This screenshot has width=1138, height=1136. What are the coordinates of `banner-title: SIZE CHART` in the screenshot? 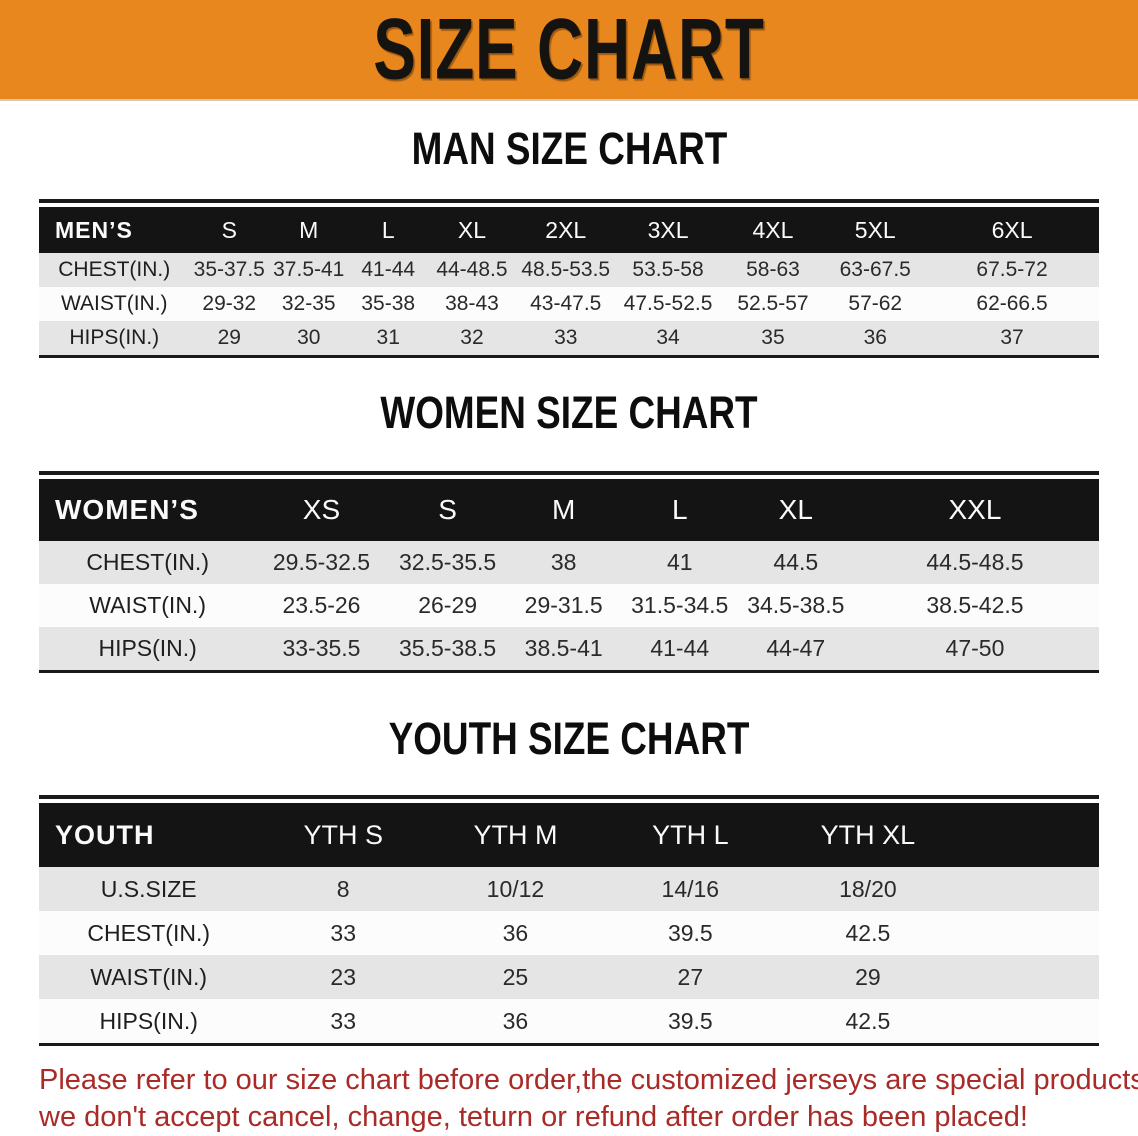 It's located at (569, 49).